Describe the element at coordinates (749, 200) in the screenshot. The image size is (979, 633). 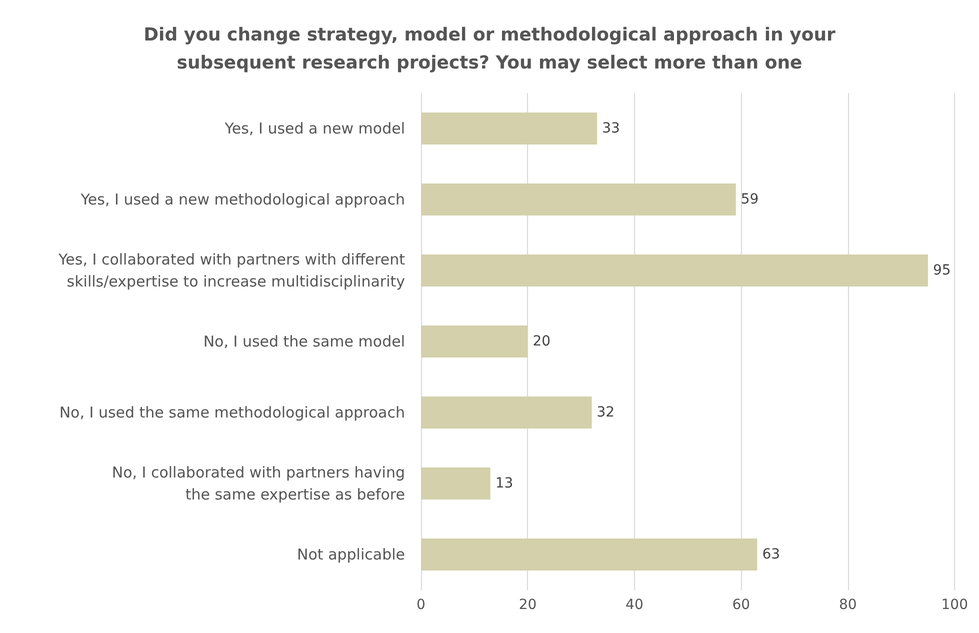
I see `data-label: 59` at that location.